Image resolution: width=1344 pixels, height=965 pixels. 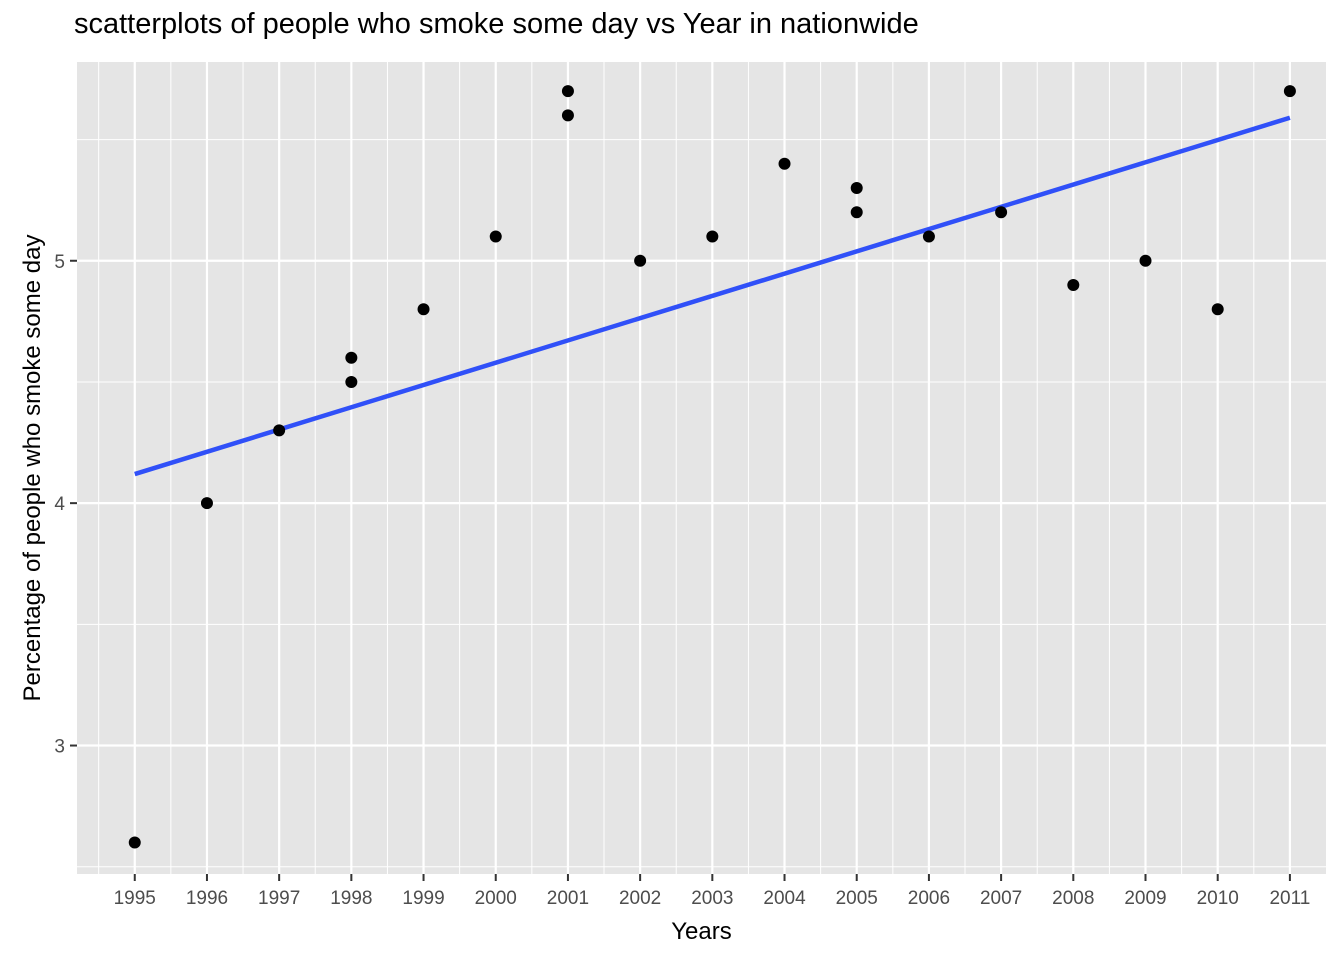 I want to click on x-tick-label: 2011, so click(x=1289, y=898).